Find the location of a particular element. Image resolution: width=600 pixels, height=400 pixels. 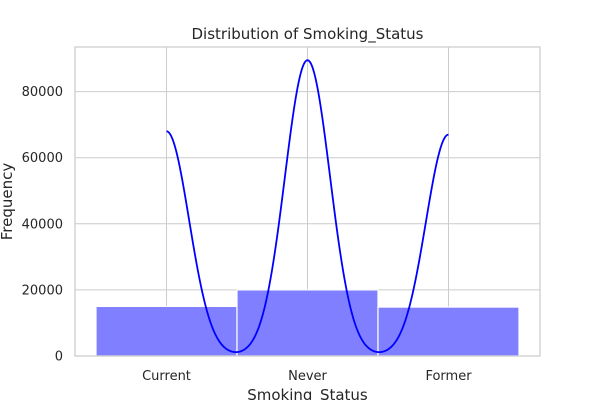

y-axis-label: Frequency is located at coordinates (8, 202).